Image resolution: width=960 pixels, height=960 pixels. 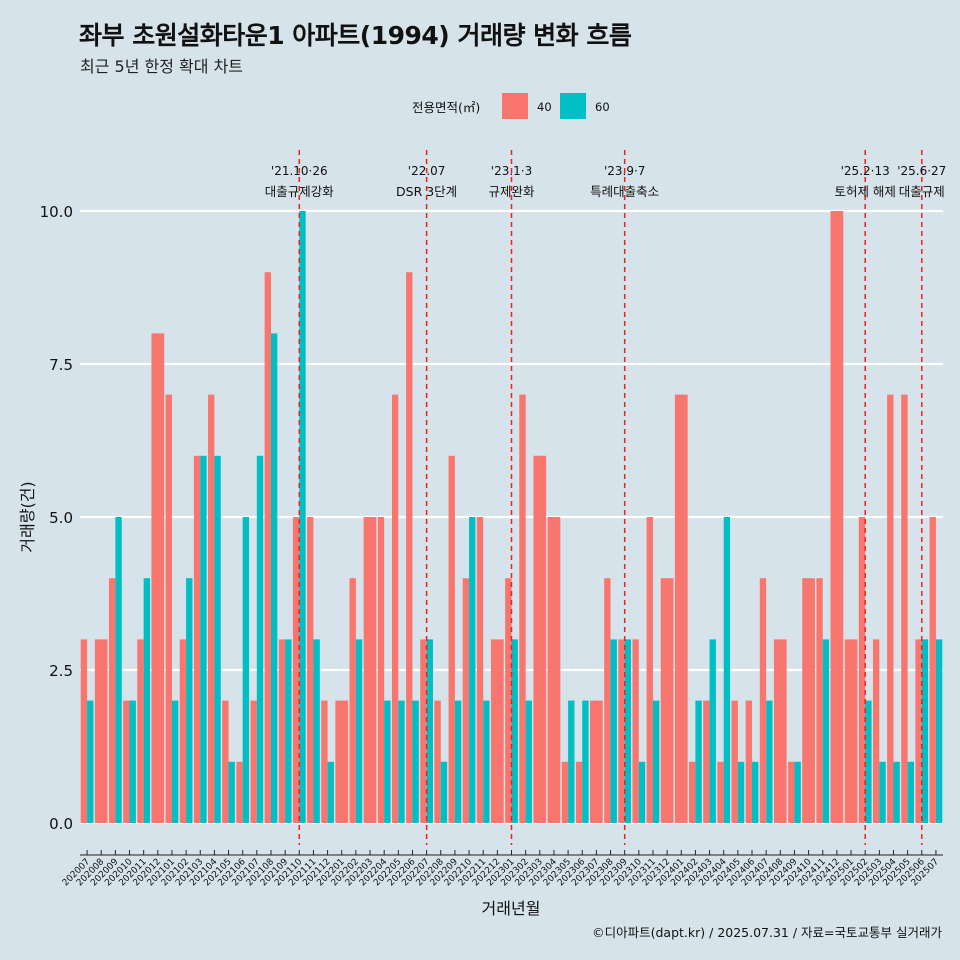 What do you see at coordinates (602, 107) in the screenshot?
I see `legend-label-60: 60` at bounding box center [602, 107].